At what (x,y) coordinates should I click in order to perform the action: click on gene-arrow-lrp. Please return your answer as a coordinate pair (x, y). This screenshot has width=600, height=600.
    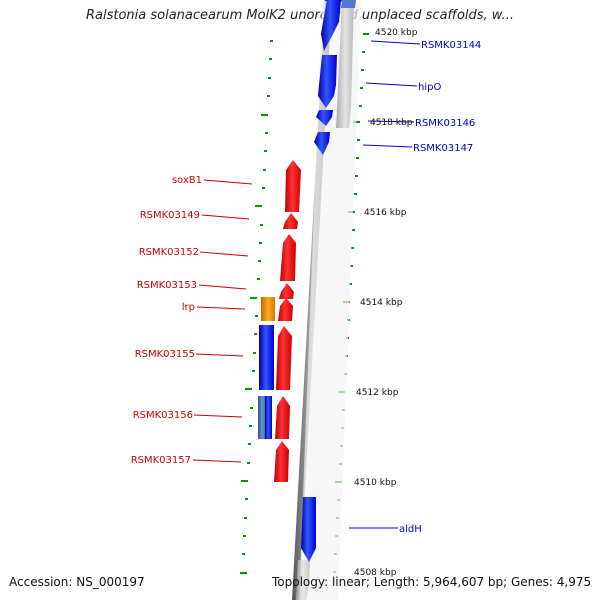
    Looking at the image, I should click on (285, 309).